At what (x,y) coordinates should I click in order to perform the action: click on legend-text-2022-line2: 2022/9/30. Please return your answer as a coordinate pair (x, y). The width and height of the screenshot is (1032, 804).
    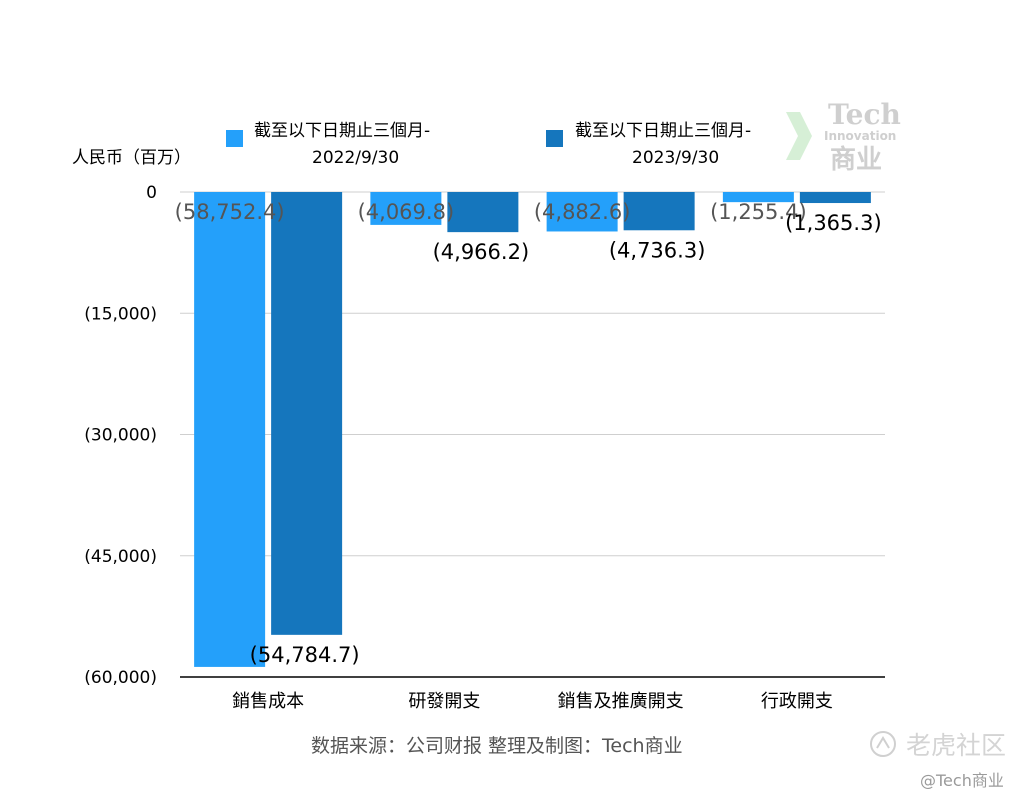
    Looking at the image, I should click on (355, 158).